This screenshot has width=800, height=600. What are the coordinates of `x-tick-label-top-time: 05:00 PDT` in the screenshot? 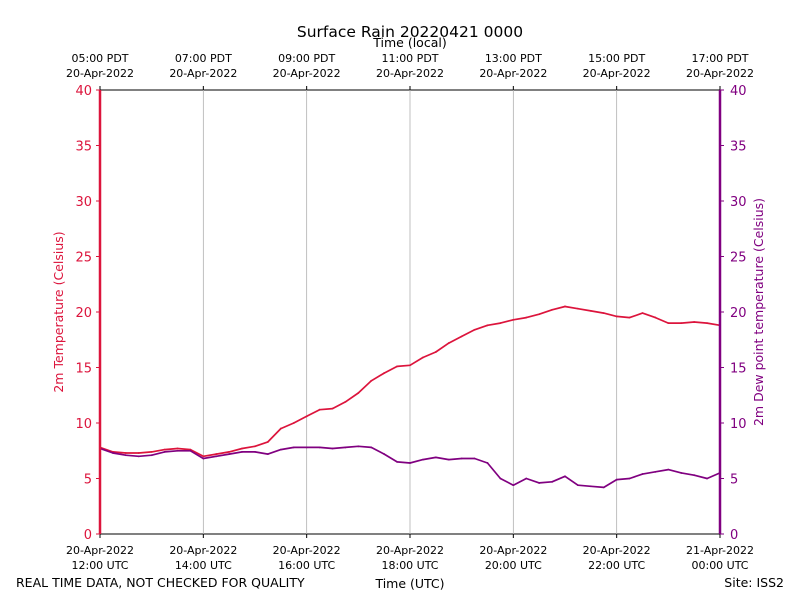 It's located at (99, 58).